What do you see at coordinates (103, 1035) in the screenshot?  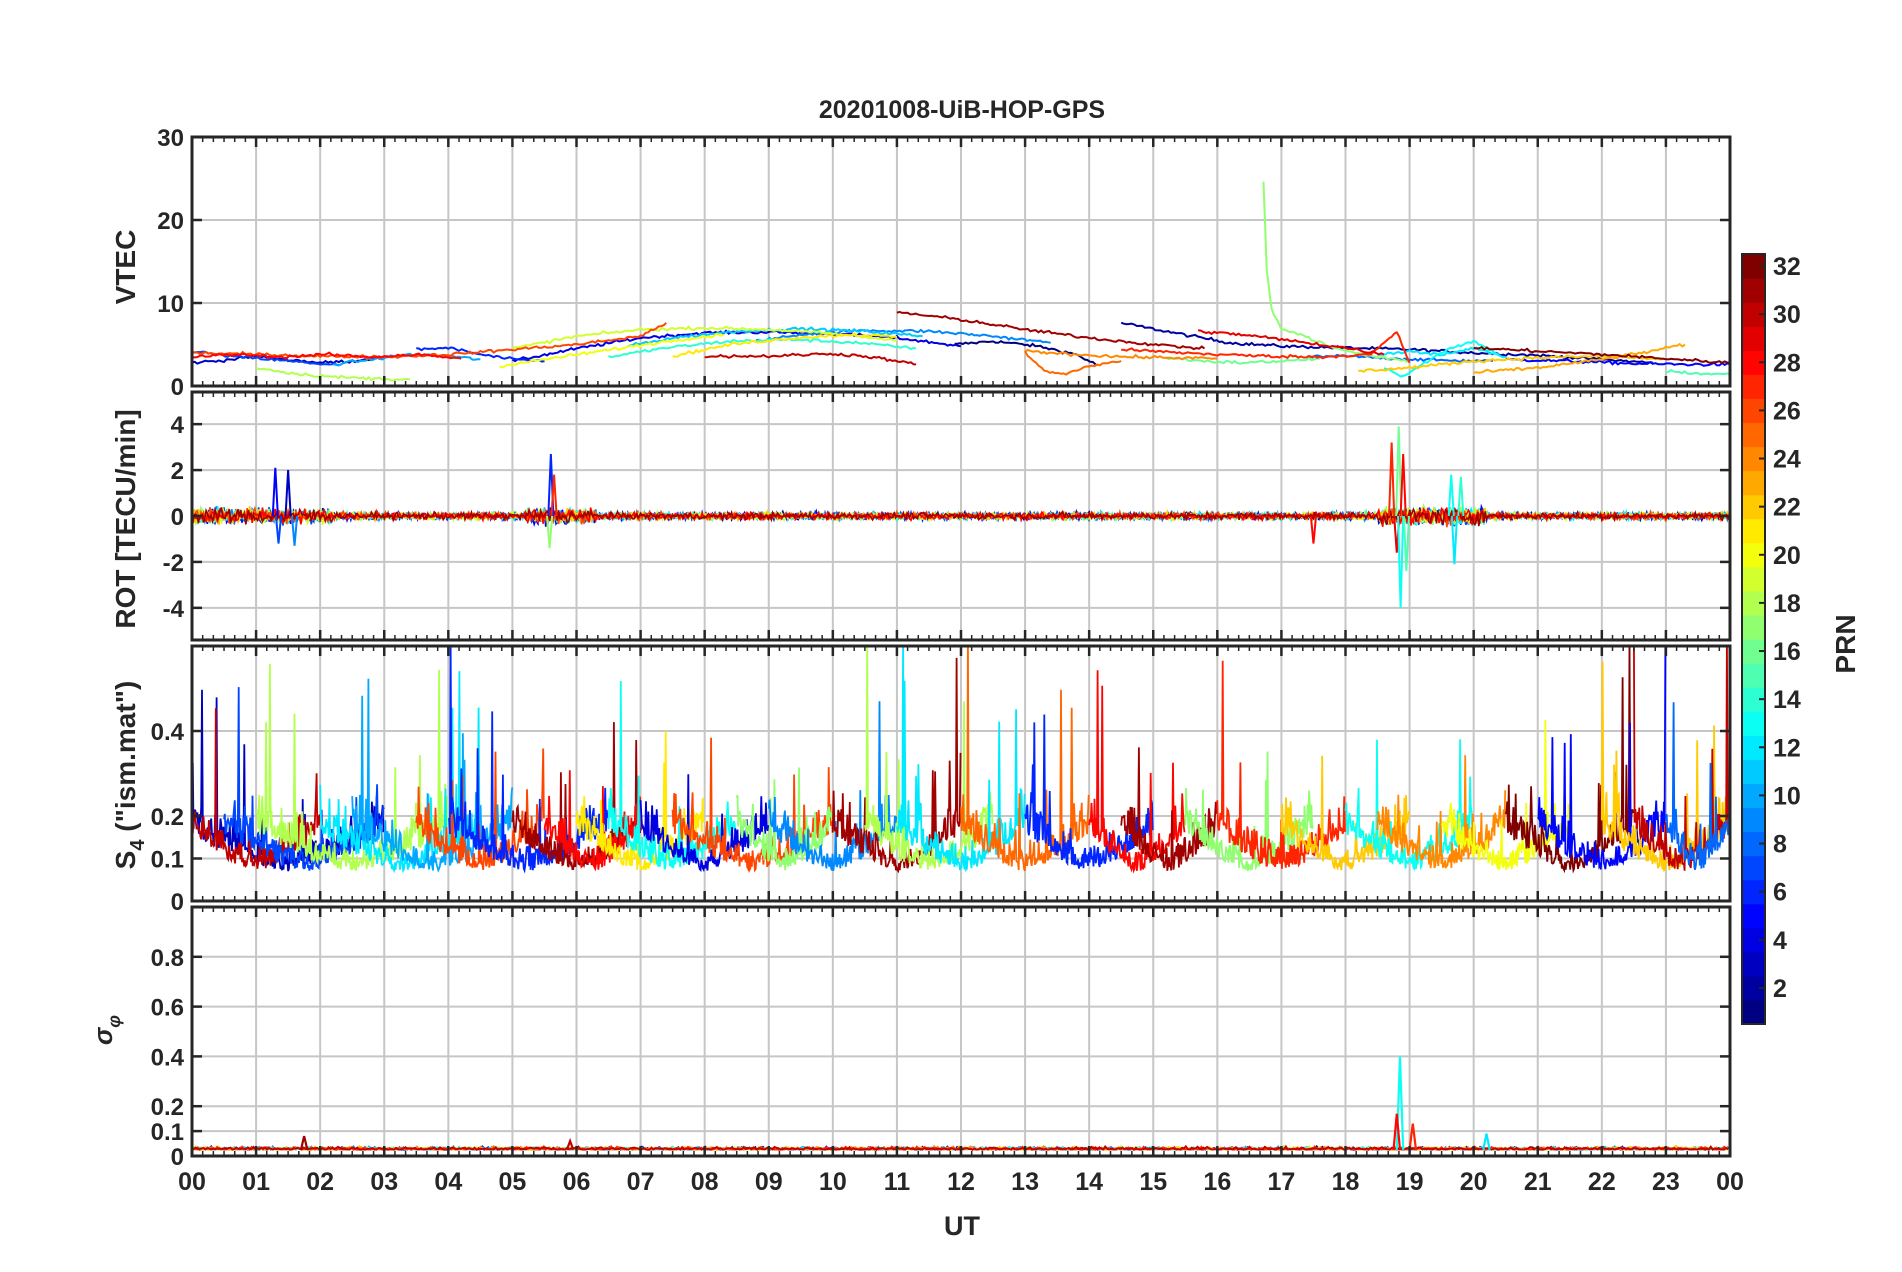 I see `sigma-phi-ylabel-main: σ` at bounding box center [103, 1035].